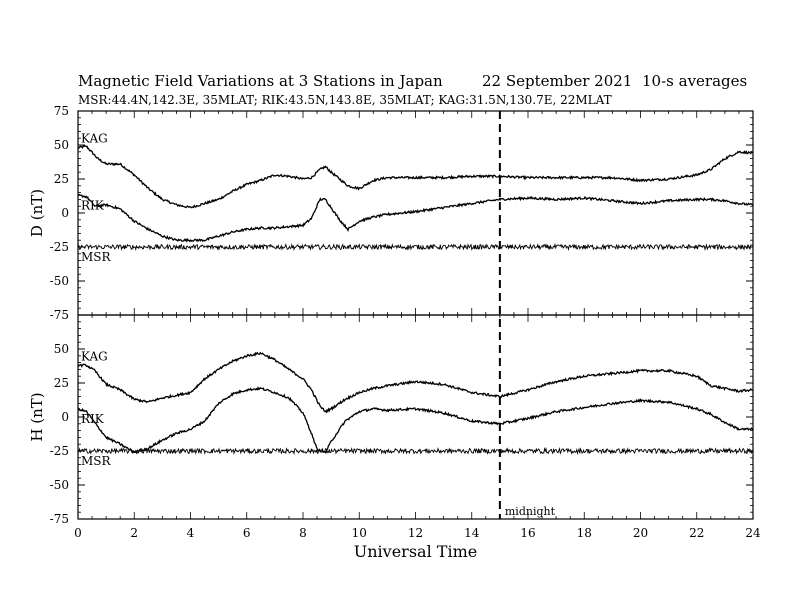 This screenshot has width=792, height=612. What do you see at coordinates (472, 533) in the screenshot?
I see `x-tick-label: 14` at bounding box center [472, 533].